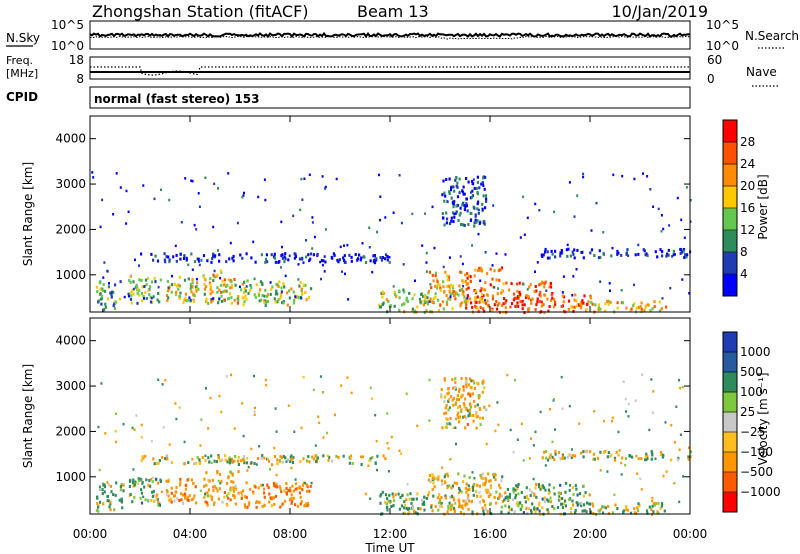  Describe the element at coordinates (76, 60) in the screenshot. I see `freq-left-tick-top: 18` at that location.